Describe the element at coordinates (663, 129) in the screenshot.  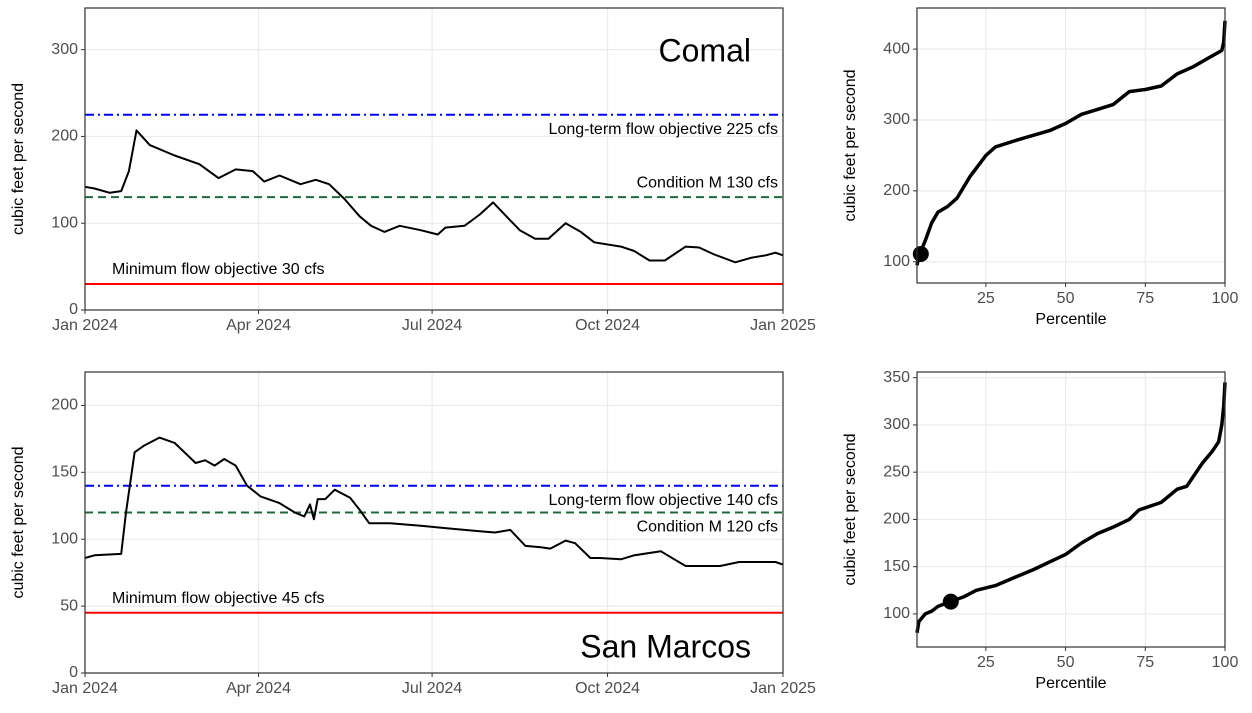
I see `reference-label: Long-term flow objective 225 cfs` at that location.